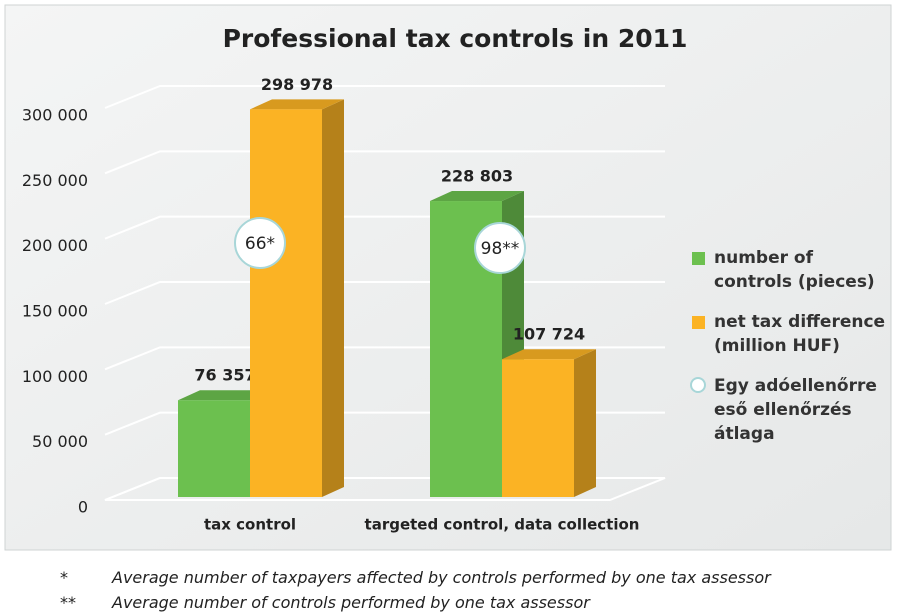 The image size is (898, 616). What do you see at coordinates (795, 410) in the screenshot?
I see `legend-label: Egy adóellenőrre eső ellenőrzés átlaga` at bounding box center [795, 410].